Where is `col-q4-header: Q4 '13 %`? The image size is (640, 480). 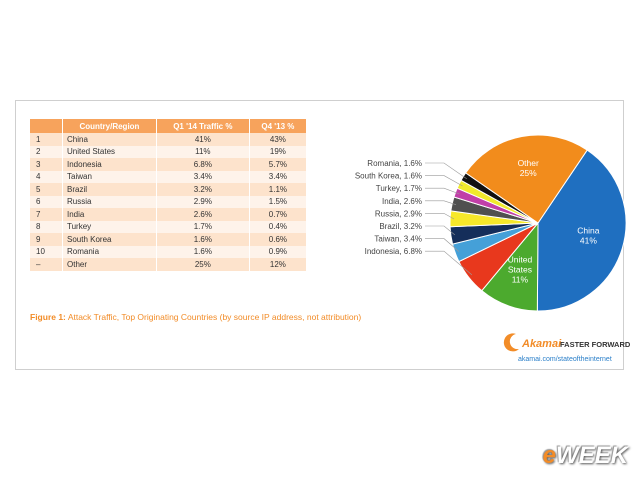
col-q4-header: Q4 '13 % is located at coordinates (278, 126).